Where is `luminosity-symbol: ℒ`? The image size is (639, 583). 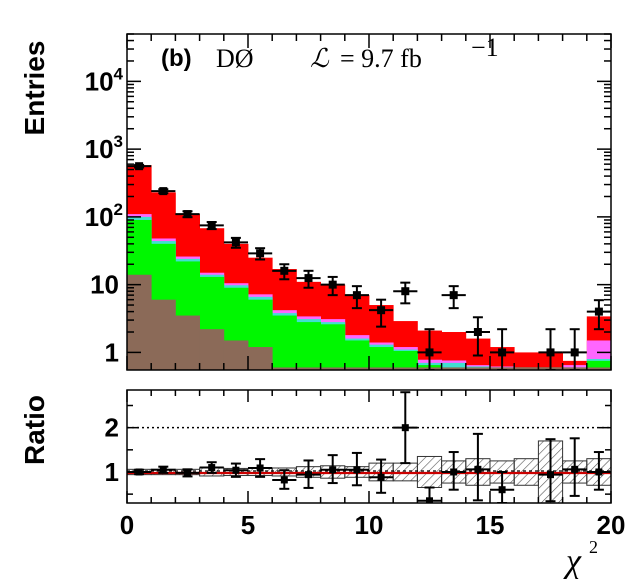 luminosity-symbol: ℒ is located at coordinates (320, 58).